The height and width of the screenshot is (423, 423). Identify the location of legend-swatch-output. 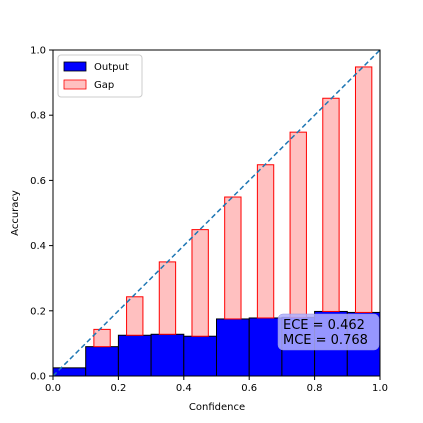
(75, 66).